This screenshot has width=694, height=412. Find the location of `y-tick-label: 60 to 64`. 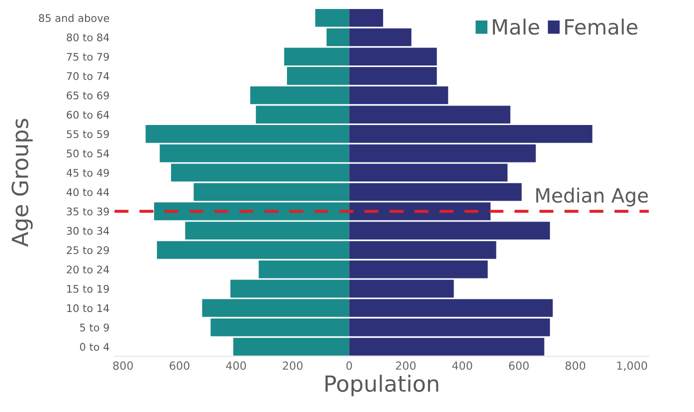

y-tick-label: 60 to 64 is located at coordinates (88, 114).